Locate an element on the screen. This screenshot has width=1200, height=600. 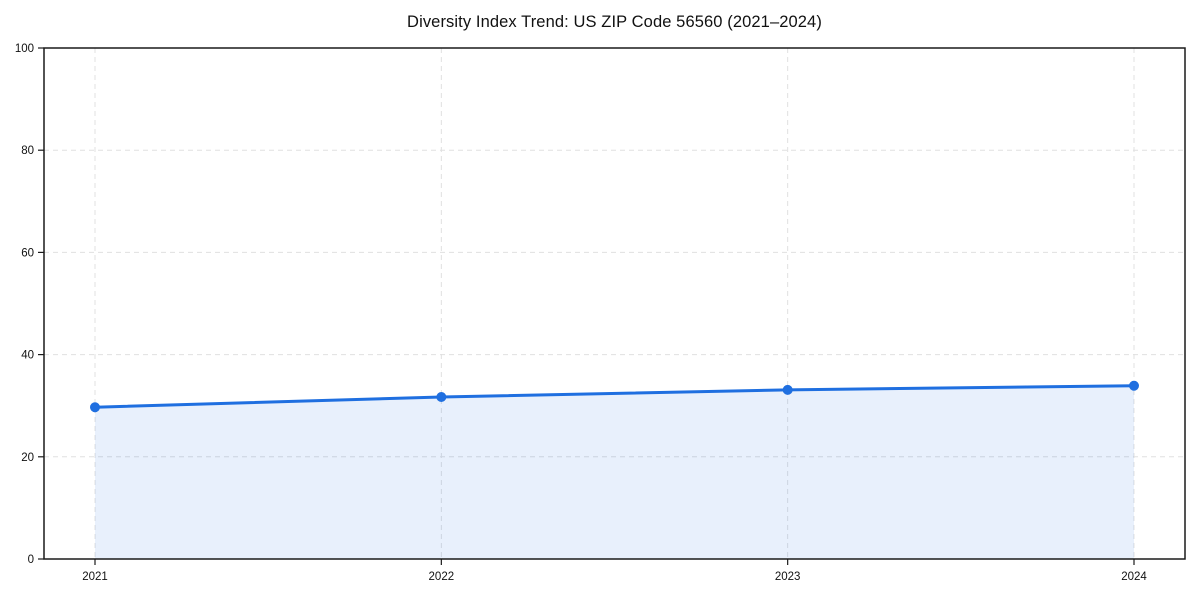
data-point-2022 is located at coordinates (441, 397).